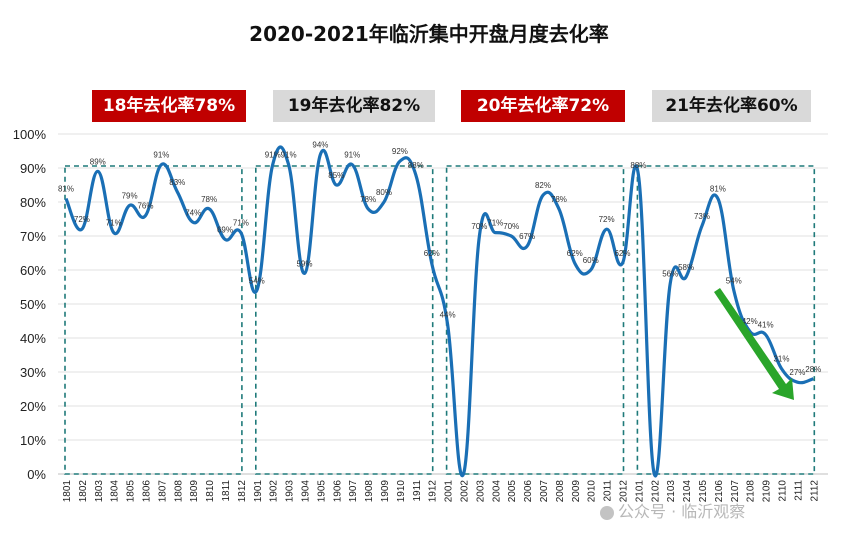 This screenshot has width=858, height=534. Describe the element at coordinates (655, 491) in the screenshot. I see `x-tick-label: 2102` at that location.